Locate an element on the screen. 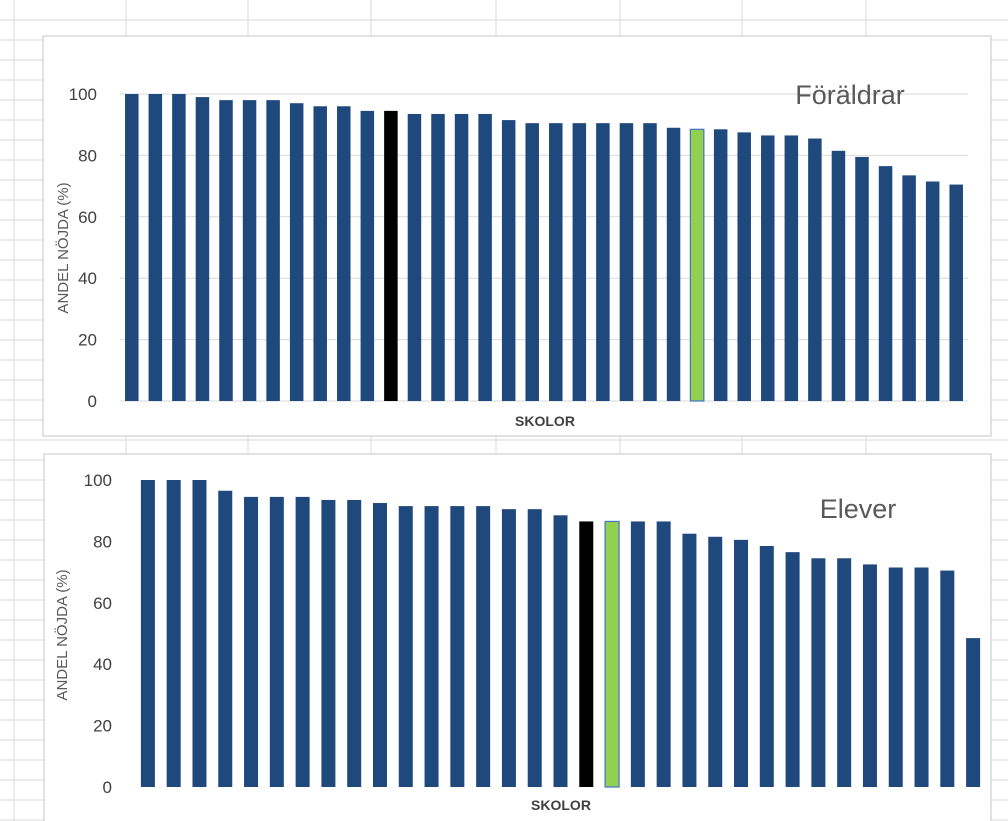 The width and height of the screenshot is (1008, 821). chart-title: Föräldrar is located at coordinates (850, 95).